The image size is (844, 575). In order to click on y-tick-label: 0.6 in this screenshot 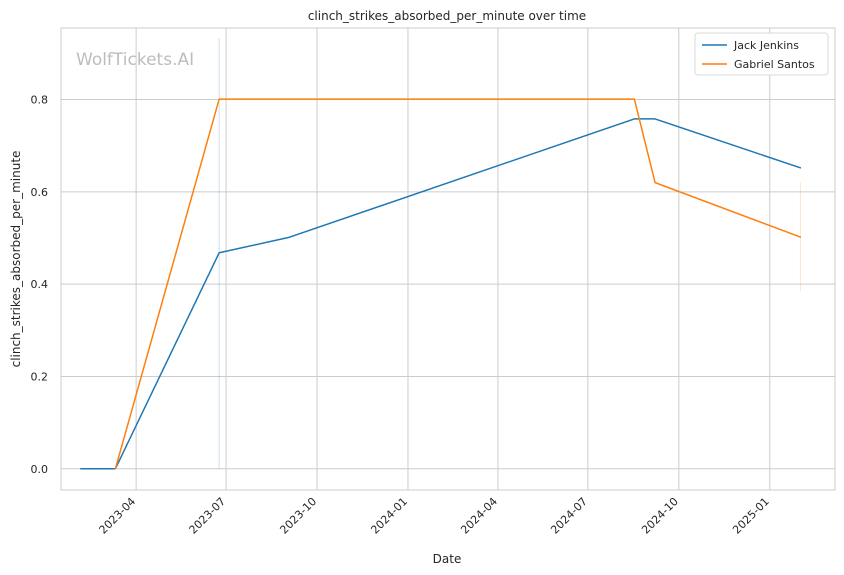, I will do `click(40, 192)`.